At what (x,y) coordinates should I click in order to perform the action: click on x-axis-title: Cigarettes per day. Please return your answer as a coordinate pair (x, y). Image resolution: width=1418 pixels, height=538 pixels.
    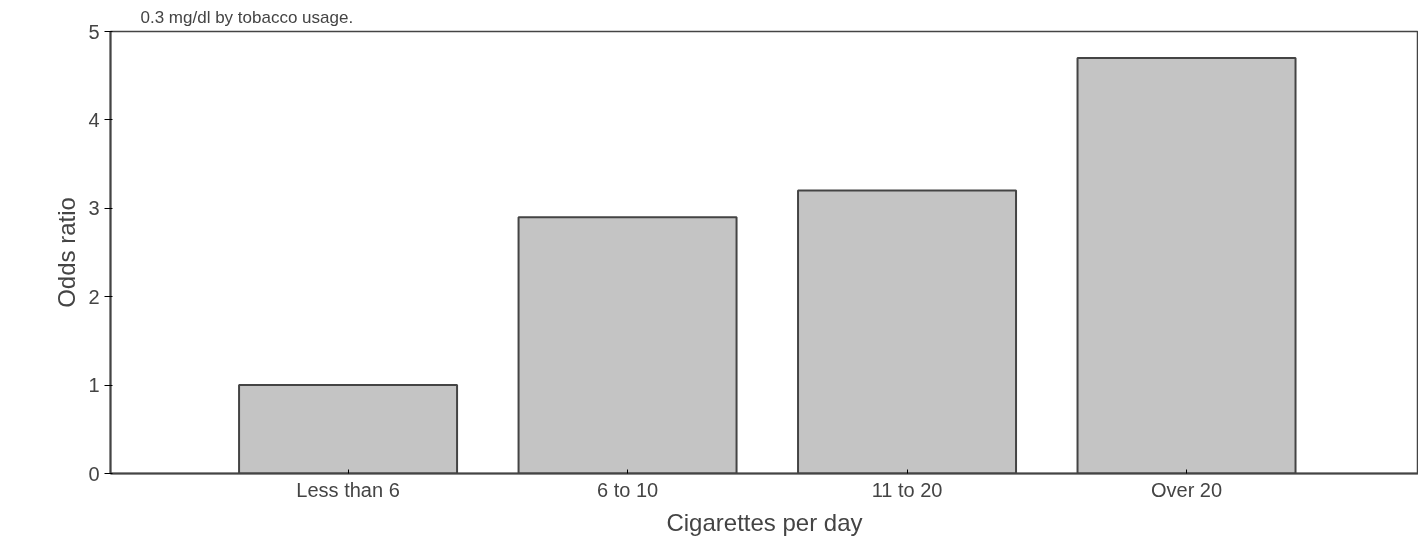
    Looking at the image, I should click on (764, 522).